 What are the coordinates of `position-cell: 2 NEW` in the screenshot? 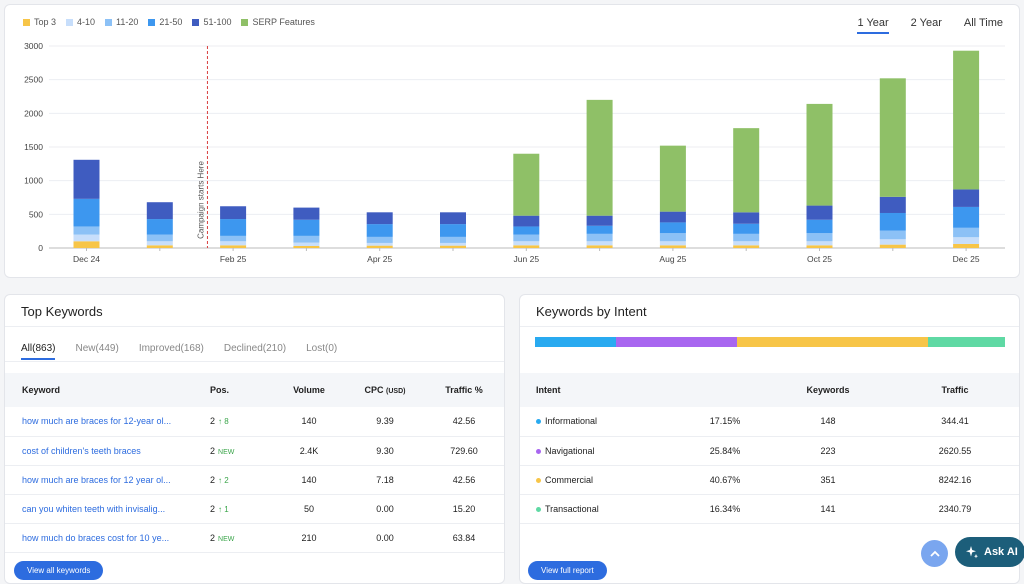 It's located at (241, 538).